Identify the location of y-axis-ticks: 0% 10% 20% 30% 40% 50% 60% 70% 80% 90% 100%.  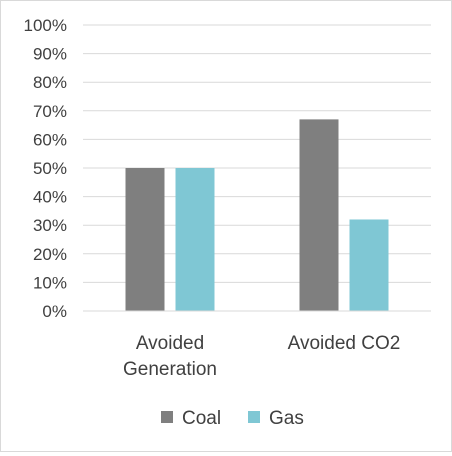
(45, 168).